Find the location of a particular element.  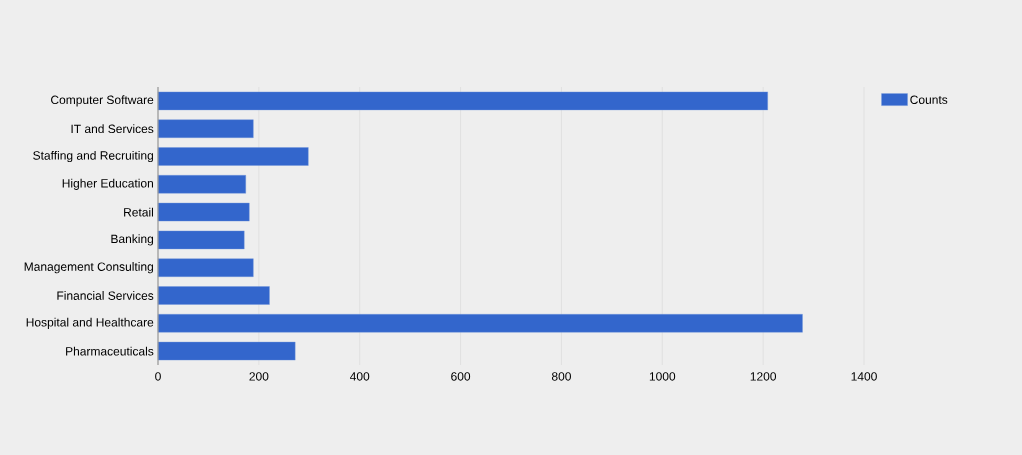

x-tick-label: 800 is located at coordinates (561, 376).